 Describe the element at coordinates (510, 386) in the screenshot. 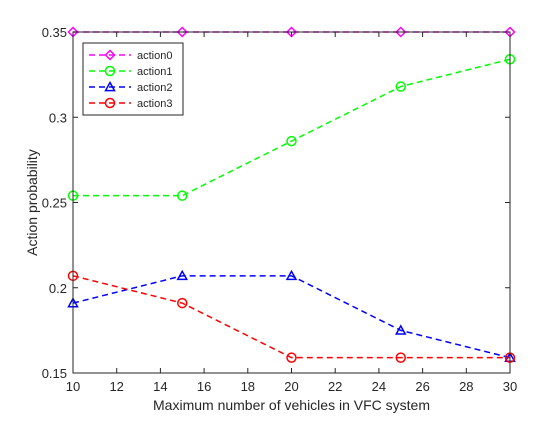

I see `x-tick-label: 30` at that location.